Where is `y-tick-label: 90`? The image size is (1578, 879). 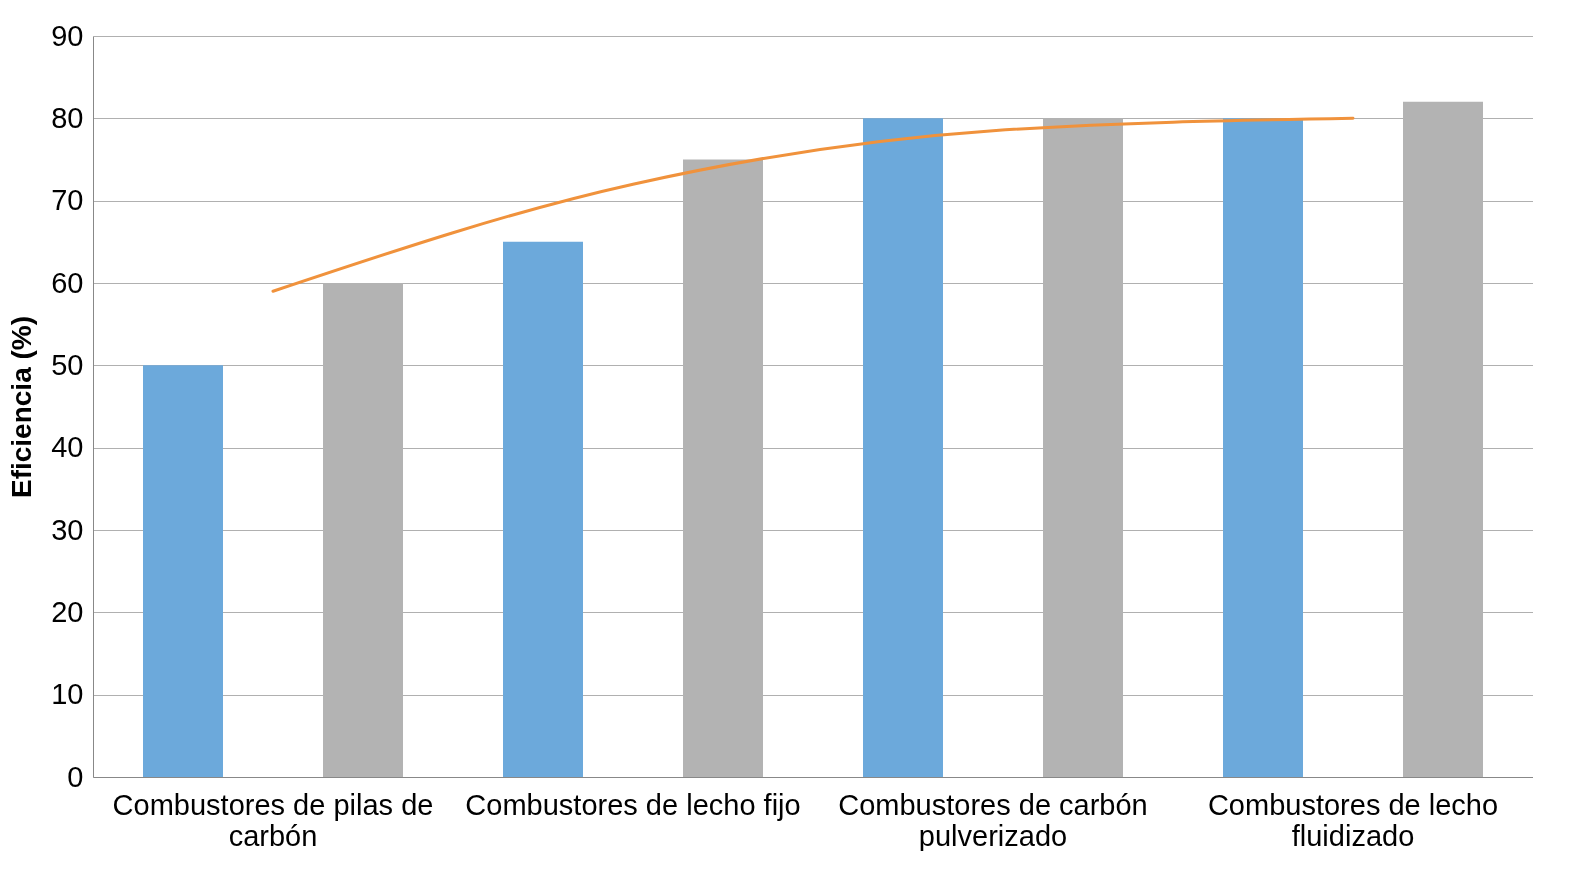
y-tick-label: 90 is located at coordinates (67, 35).